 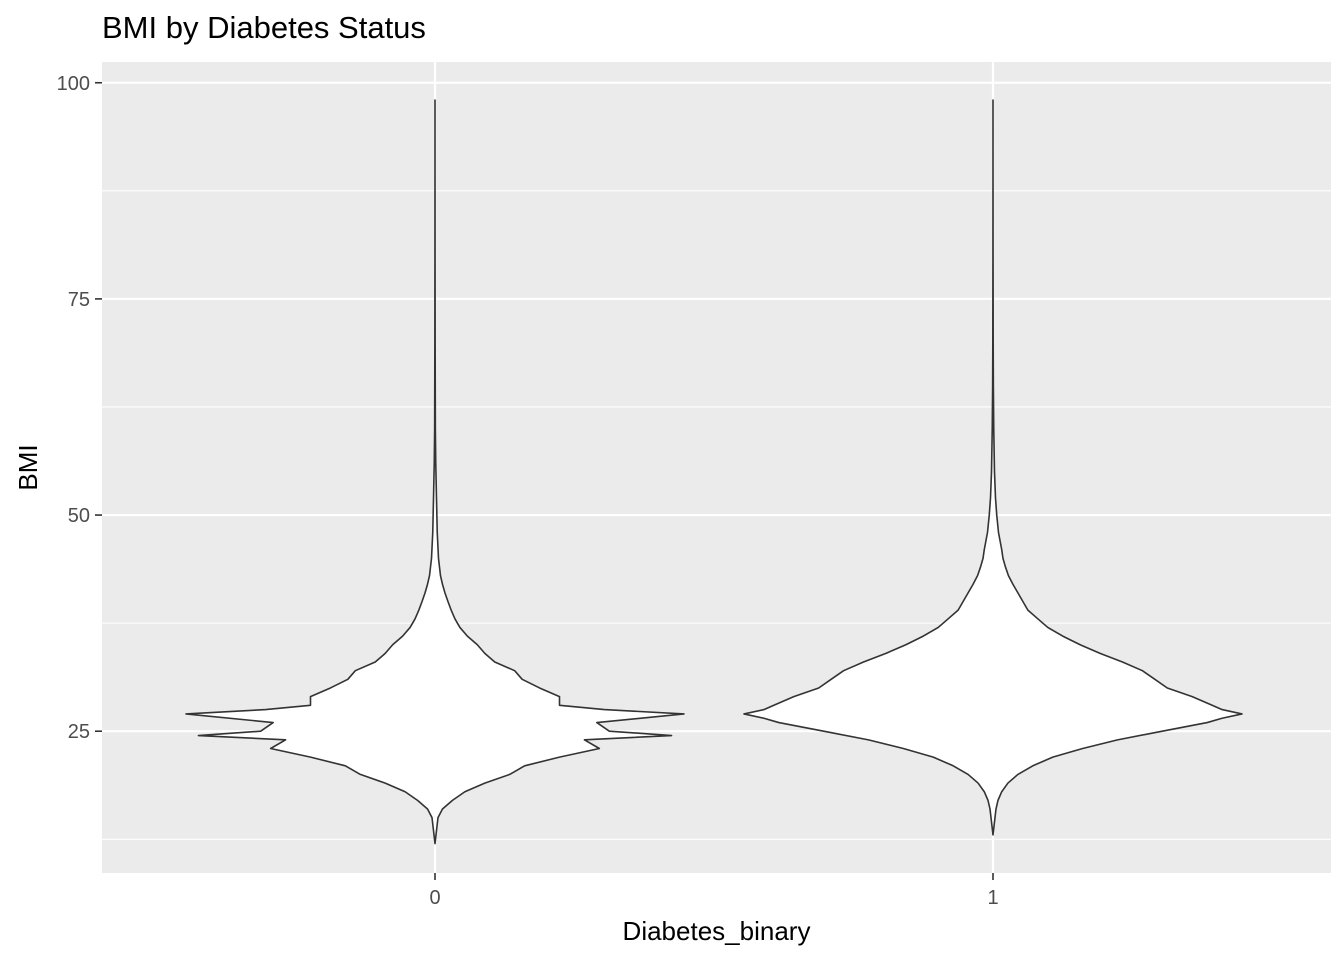 What do you see at coordinates (73, 84) in the screenshot?
I see `y-tick-label: 100` at bounding box center [73, 84].